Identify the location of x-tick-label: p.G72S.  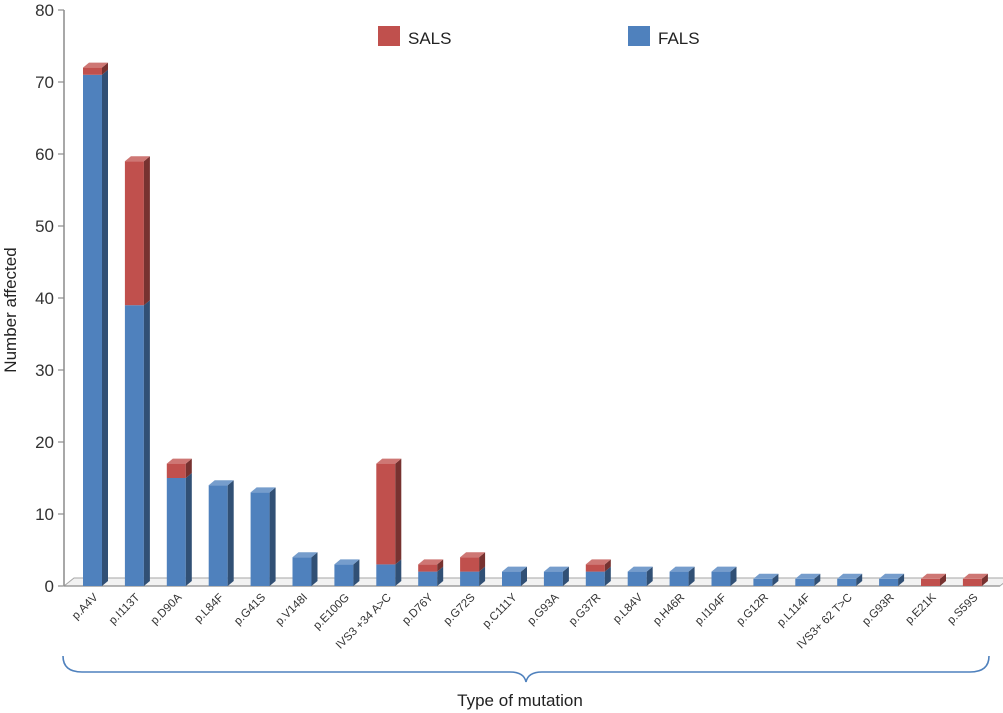
(460, 609).